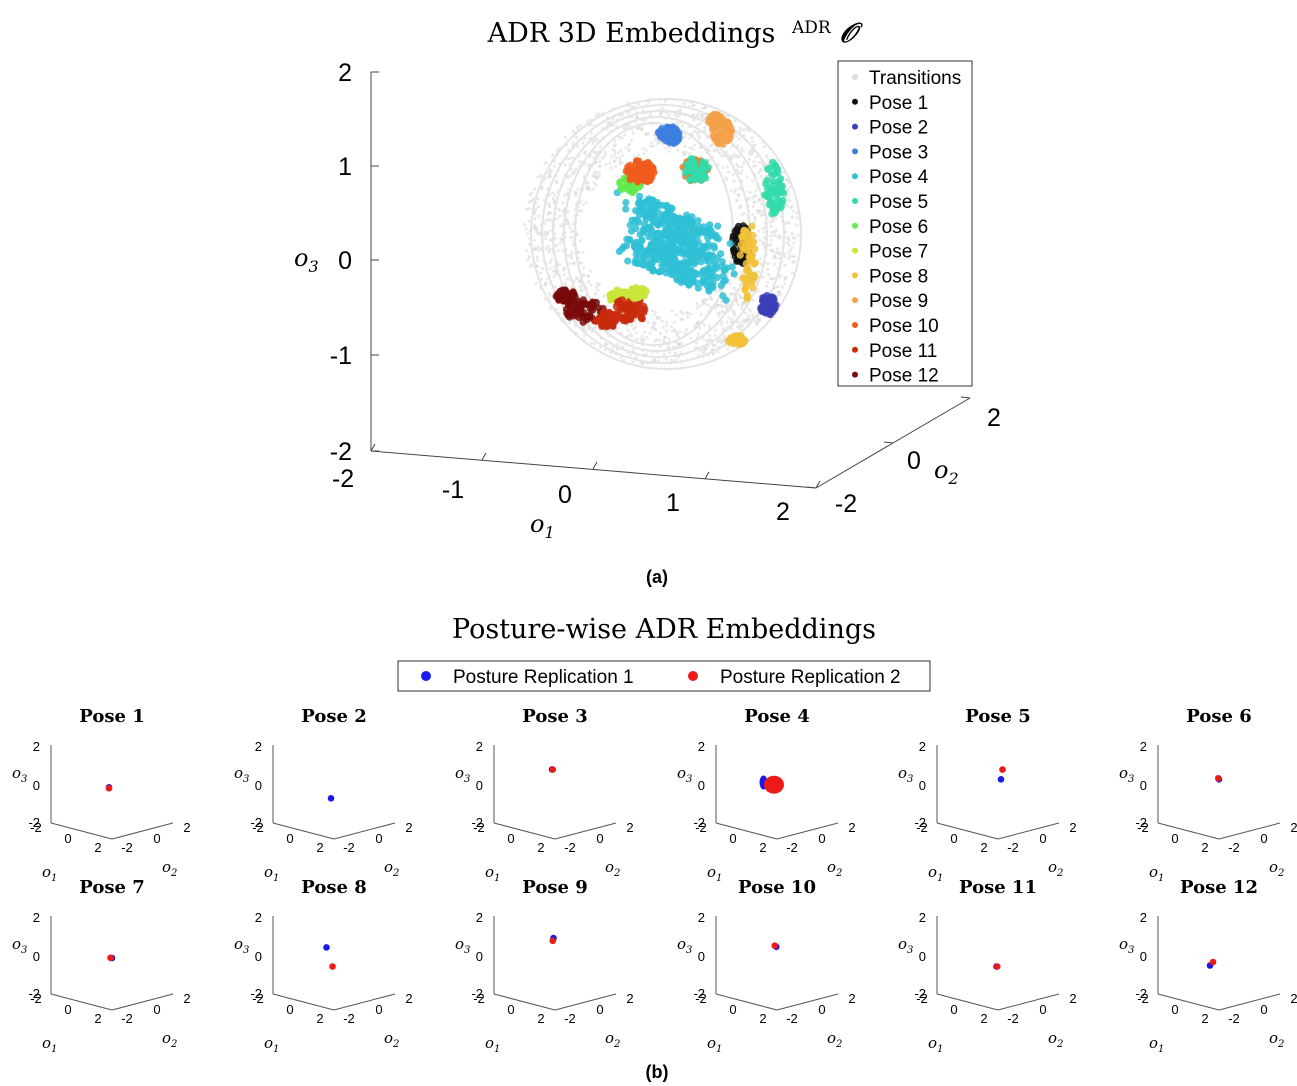 The height and width of the screenshot is (1086, 1297). Describe the element at coordinates (898, 202) in the screenshot. I see `legend-label: Pose 5` at that location.